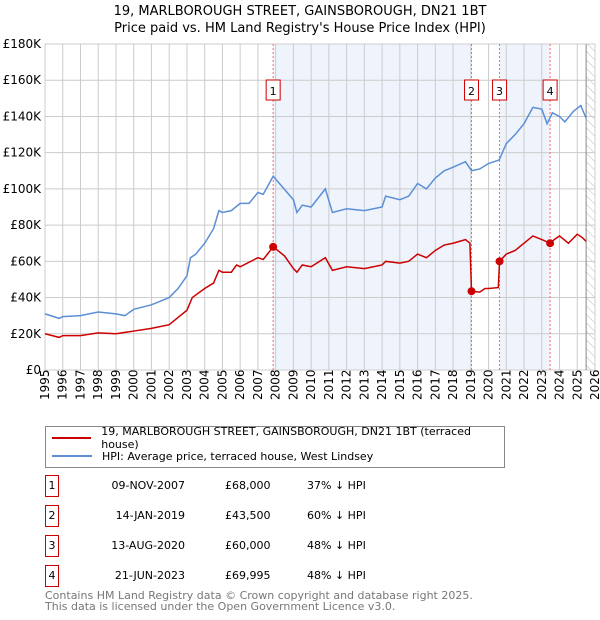  I want to click on sale-number: 2, so click(52, 516).